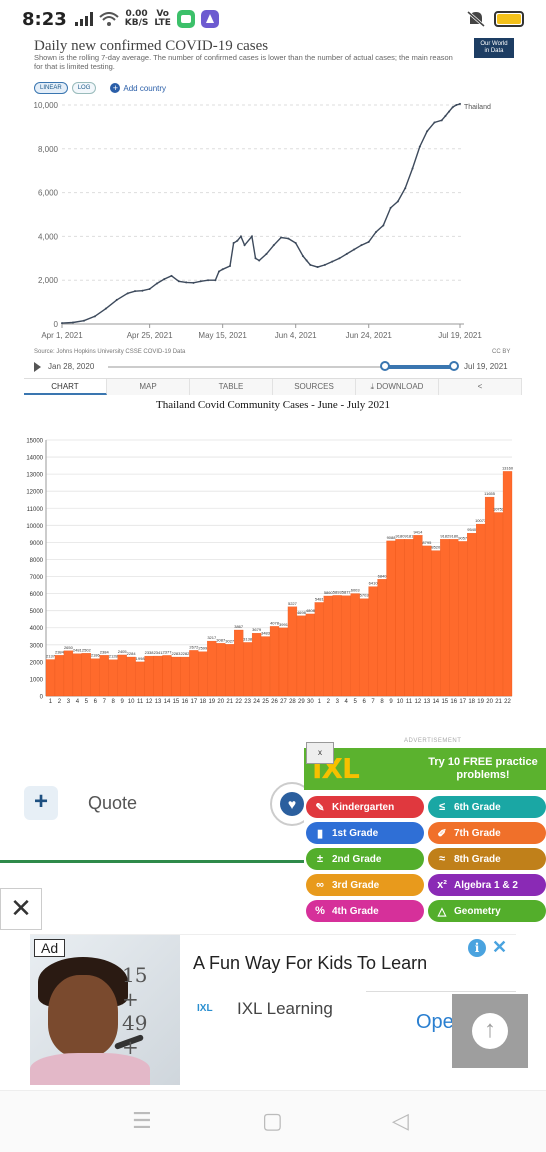 This screenshot has height=1152, width=546. Describe the element at coordinates (382, 702) in the screenshot. I see `x-tick-label: 8` at that location.